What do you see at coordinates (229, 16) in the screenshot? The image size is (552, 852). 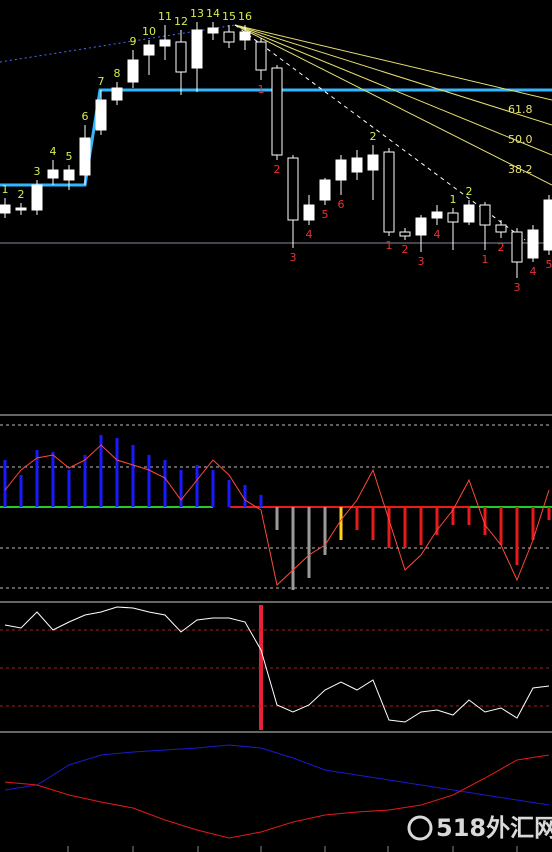 I see `count-label: 15` at bounding box center [229, 16].